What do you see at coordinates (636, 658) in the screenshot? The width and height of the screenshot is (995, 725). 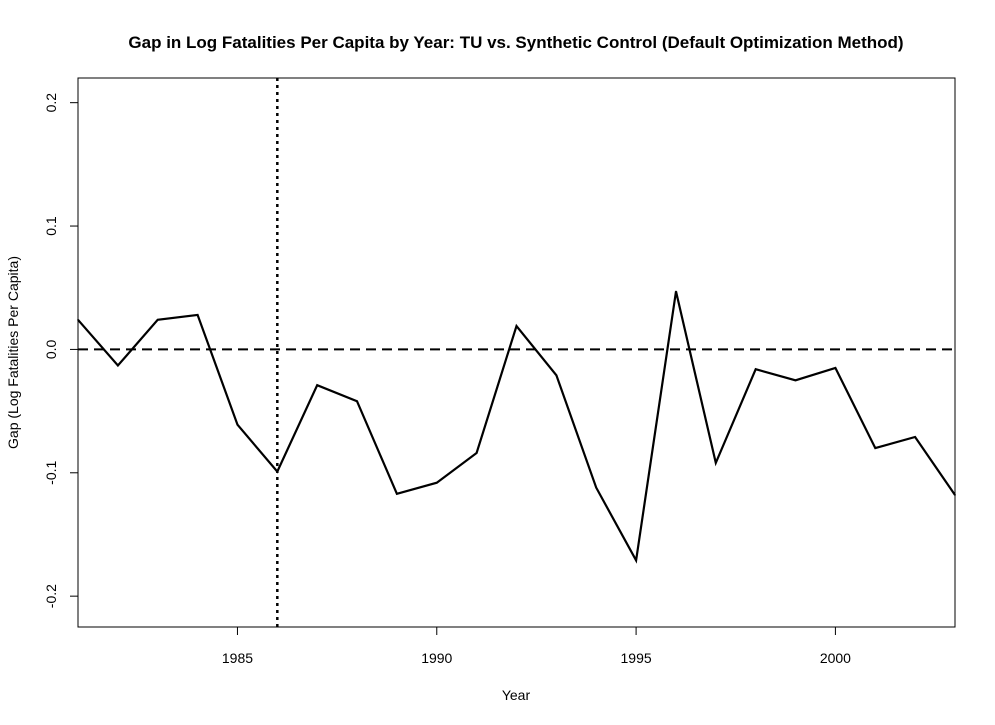 I see `x-tick-label: 1995` at bounding box center [636, 658].